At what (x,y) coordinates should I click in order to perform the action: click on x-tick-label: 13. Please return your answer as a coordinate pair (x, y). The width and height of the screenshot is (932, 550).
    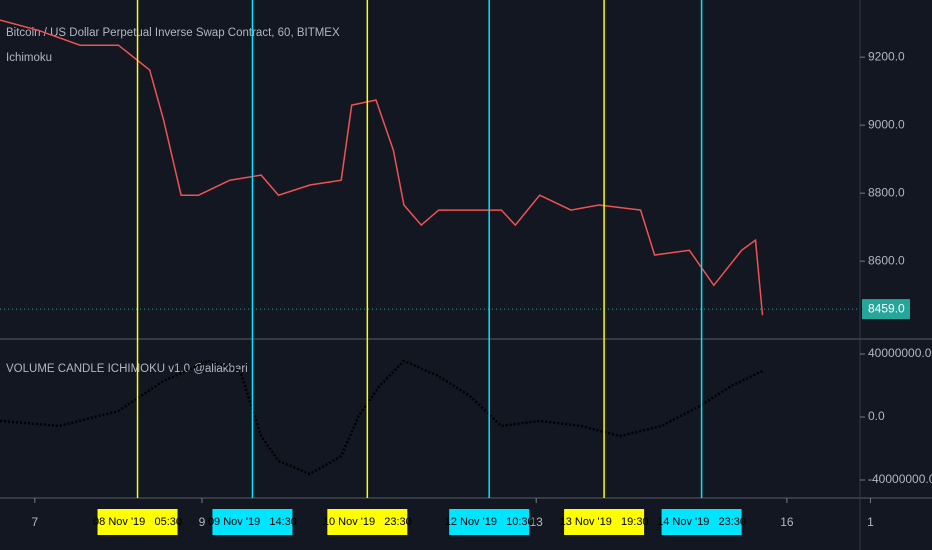
    Looking at the image, I should click on (537, 522).